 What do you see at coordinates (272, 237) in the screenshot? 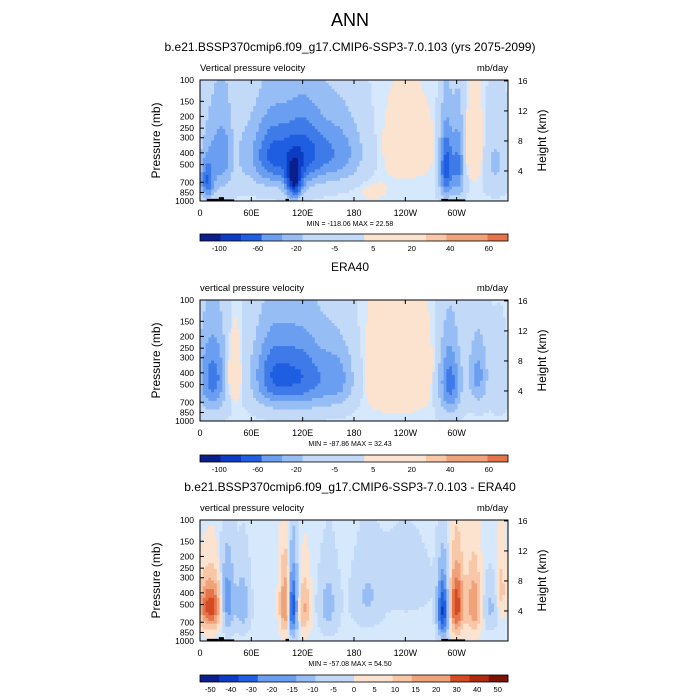
I see `colorbar-box` at bounding box center [272, 237].